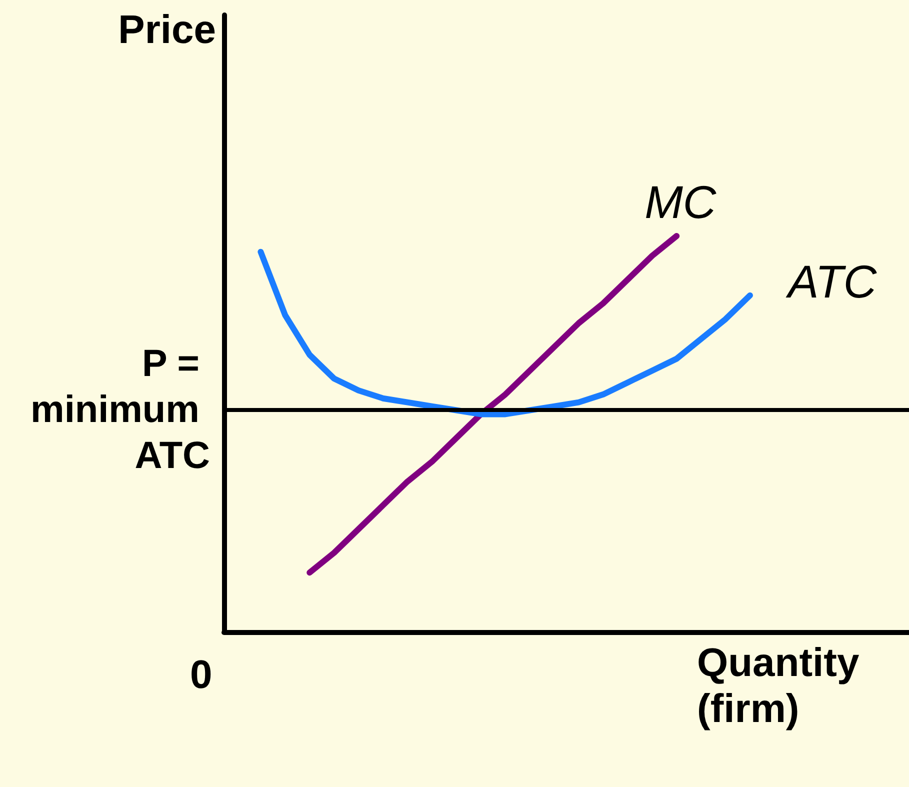  What do you see at coordinates (120, 410) in the screenshot?
I see `ref-line-label: P = minimum ATC` at bounding box center [120, 410].